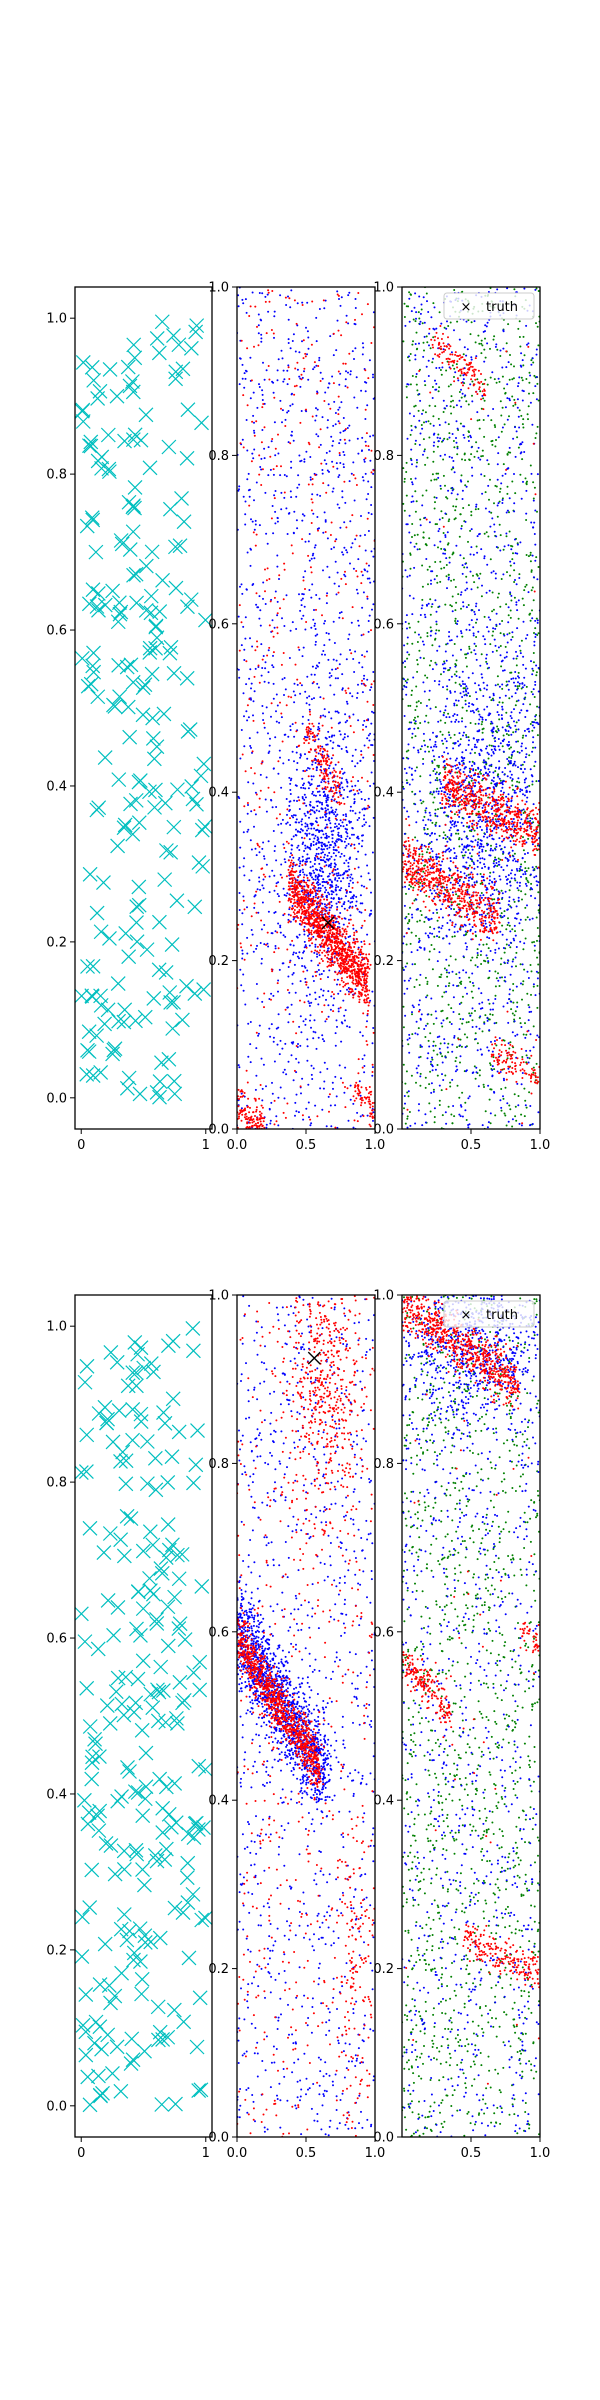 Image resolution: width=600 pixels, height=2400 pixels. What do you see at coordinates (375, 1145) in the screenshot?
I see `x-tick-label: 1.0` at bounding box center [375, 1145].